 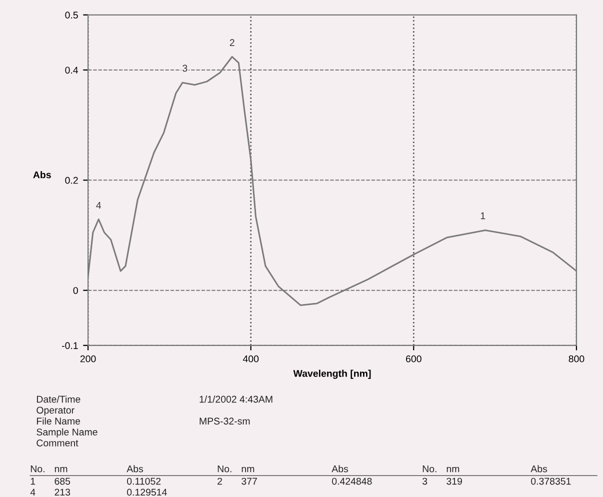 I want to click on text: 213, so click(x=62, y=492).